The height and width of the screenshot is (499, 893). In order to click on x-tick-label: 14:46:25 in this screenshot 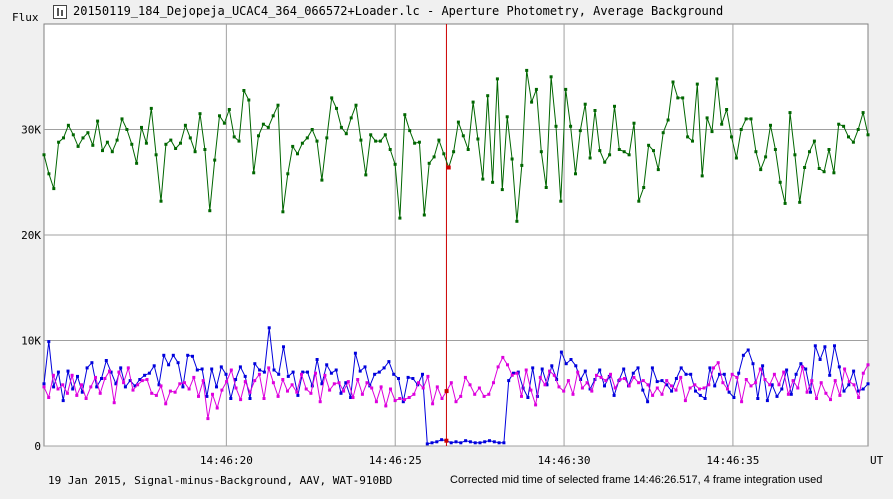, I will do `click(395, 460)`.